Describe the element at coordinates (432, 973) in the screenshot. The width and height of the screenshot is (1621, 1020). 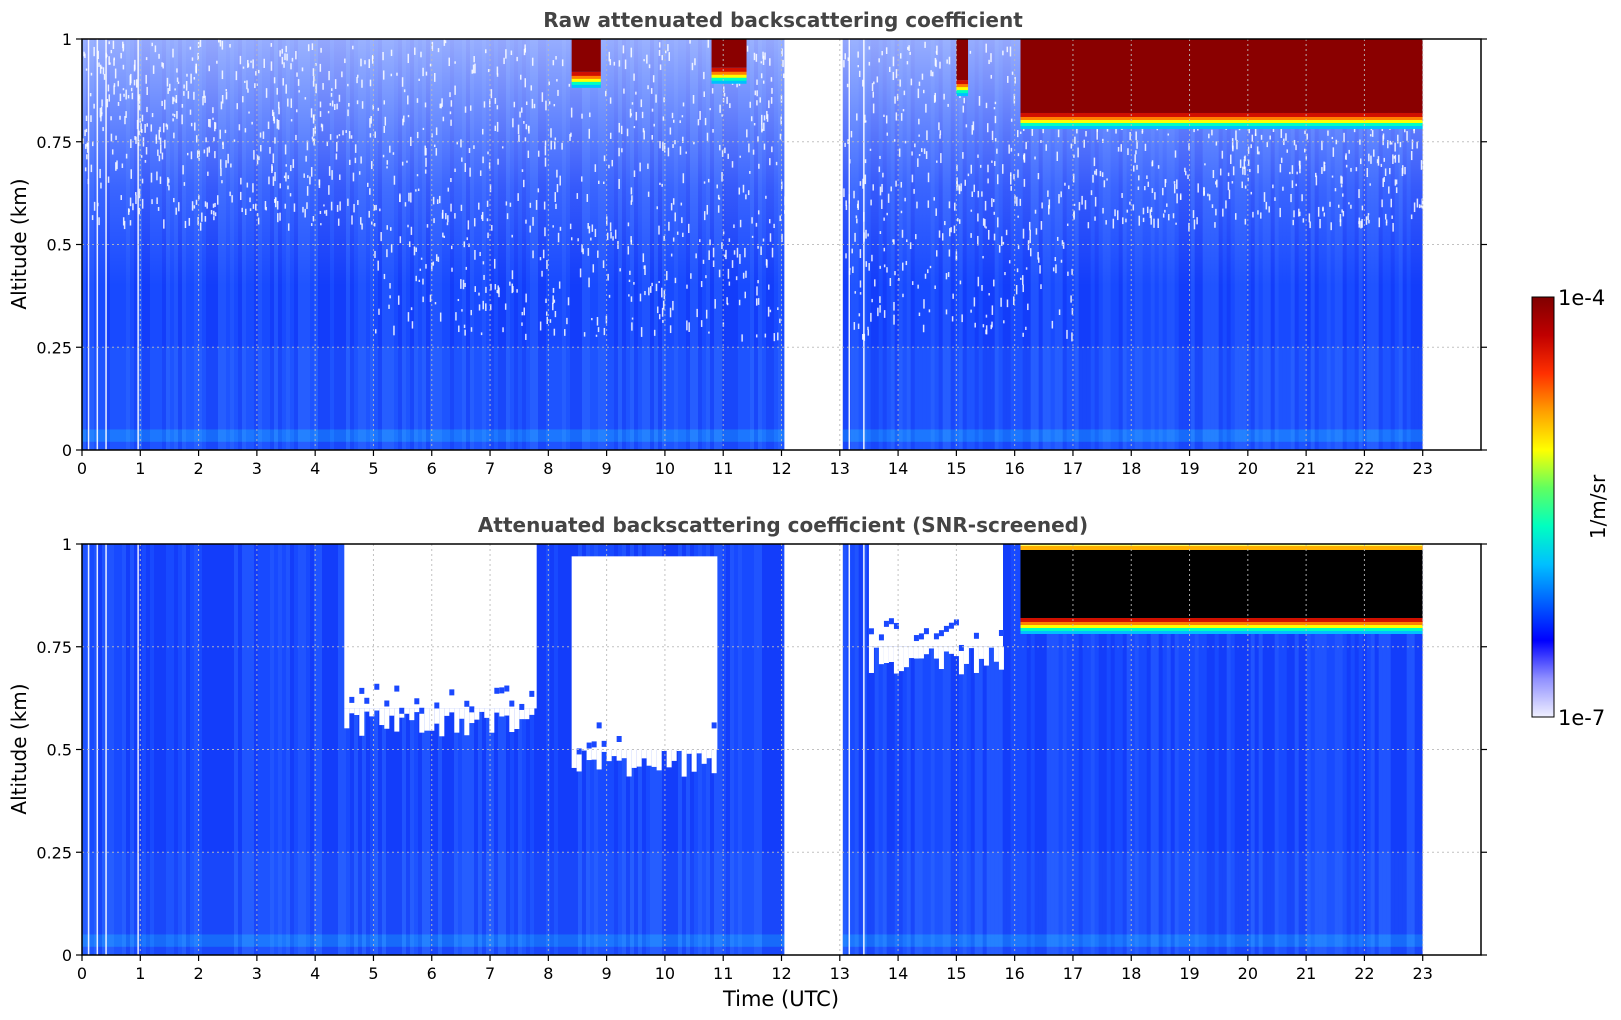
I see `panel-screened-x-tick-label: 6` at that location.